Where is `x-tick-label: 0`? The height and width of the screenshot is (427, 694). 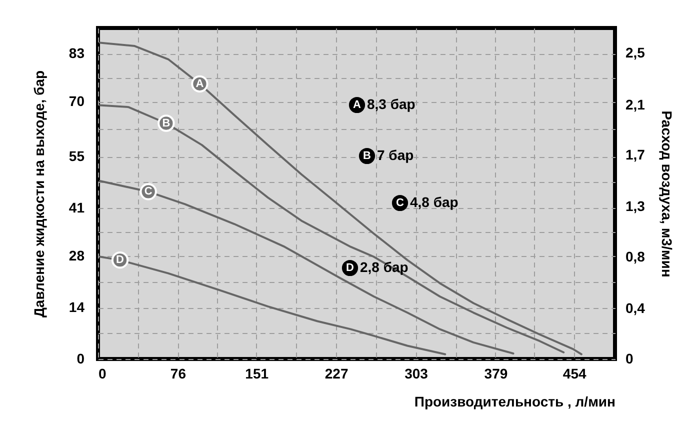
x-tick-label: 0 is located at coordinates (102, 374).